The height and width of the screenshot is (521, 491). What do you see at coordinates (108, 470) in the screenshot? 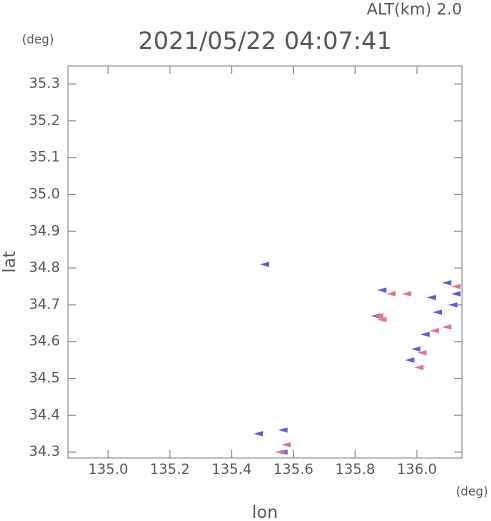
I see `x-tick-label: 135.0` at bounding box center [108, 470].